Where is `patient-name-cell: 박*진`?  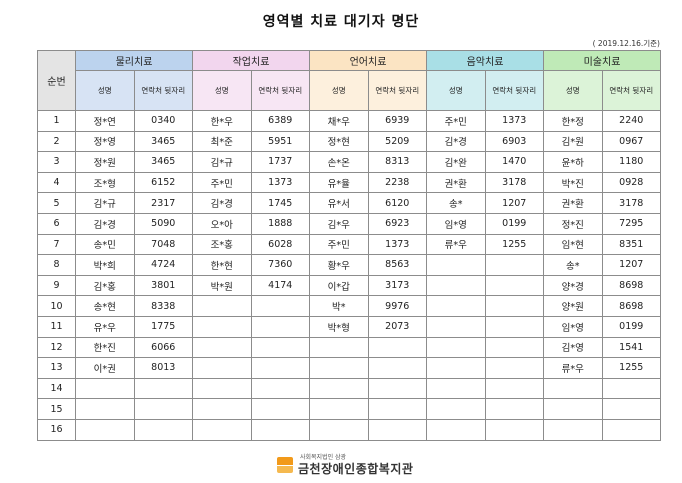
patient-name-cell: 박*진 is located at coordinates (573, 182).